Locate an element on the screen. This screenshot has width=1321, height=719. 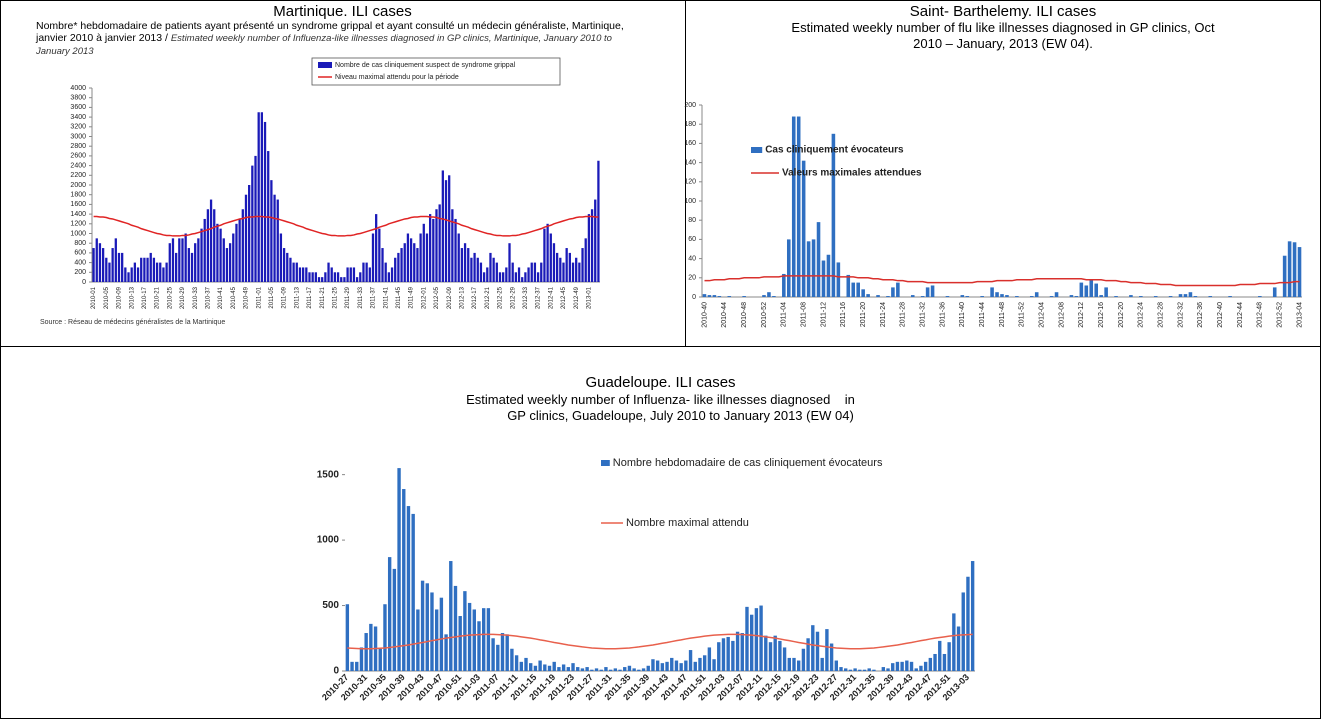
y-tick-label: 1500 is located at coordinates (328, 474).